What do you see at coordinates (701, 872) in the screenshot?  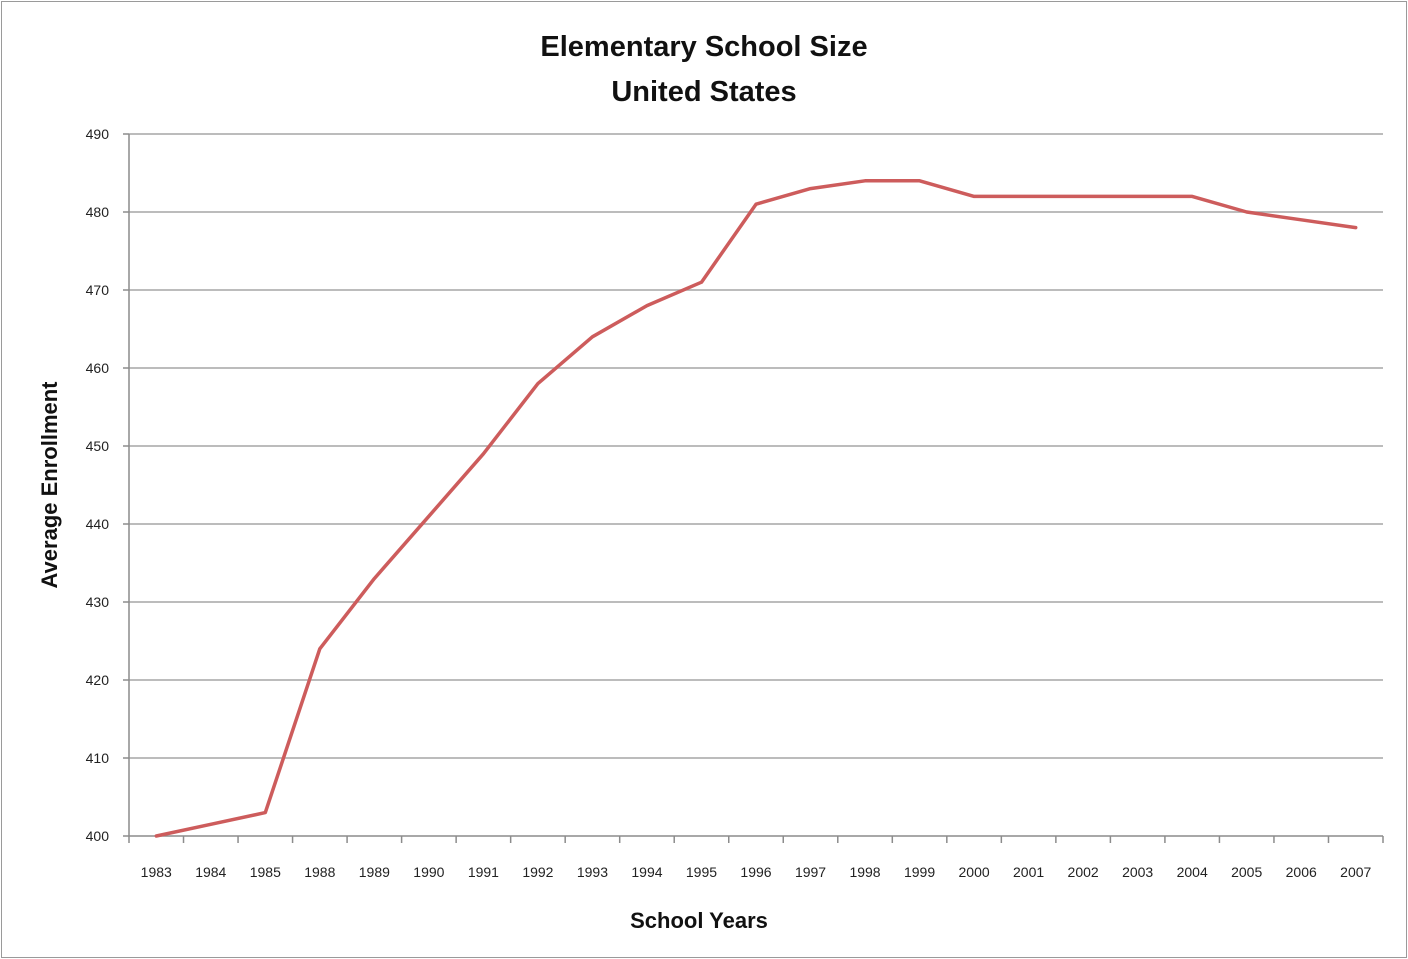 I see `x-tick-label: 1995` at bounding box center [701, 872].